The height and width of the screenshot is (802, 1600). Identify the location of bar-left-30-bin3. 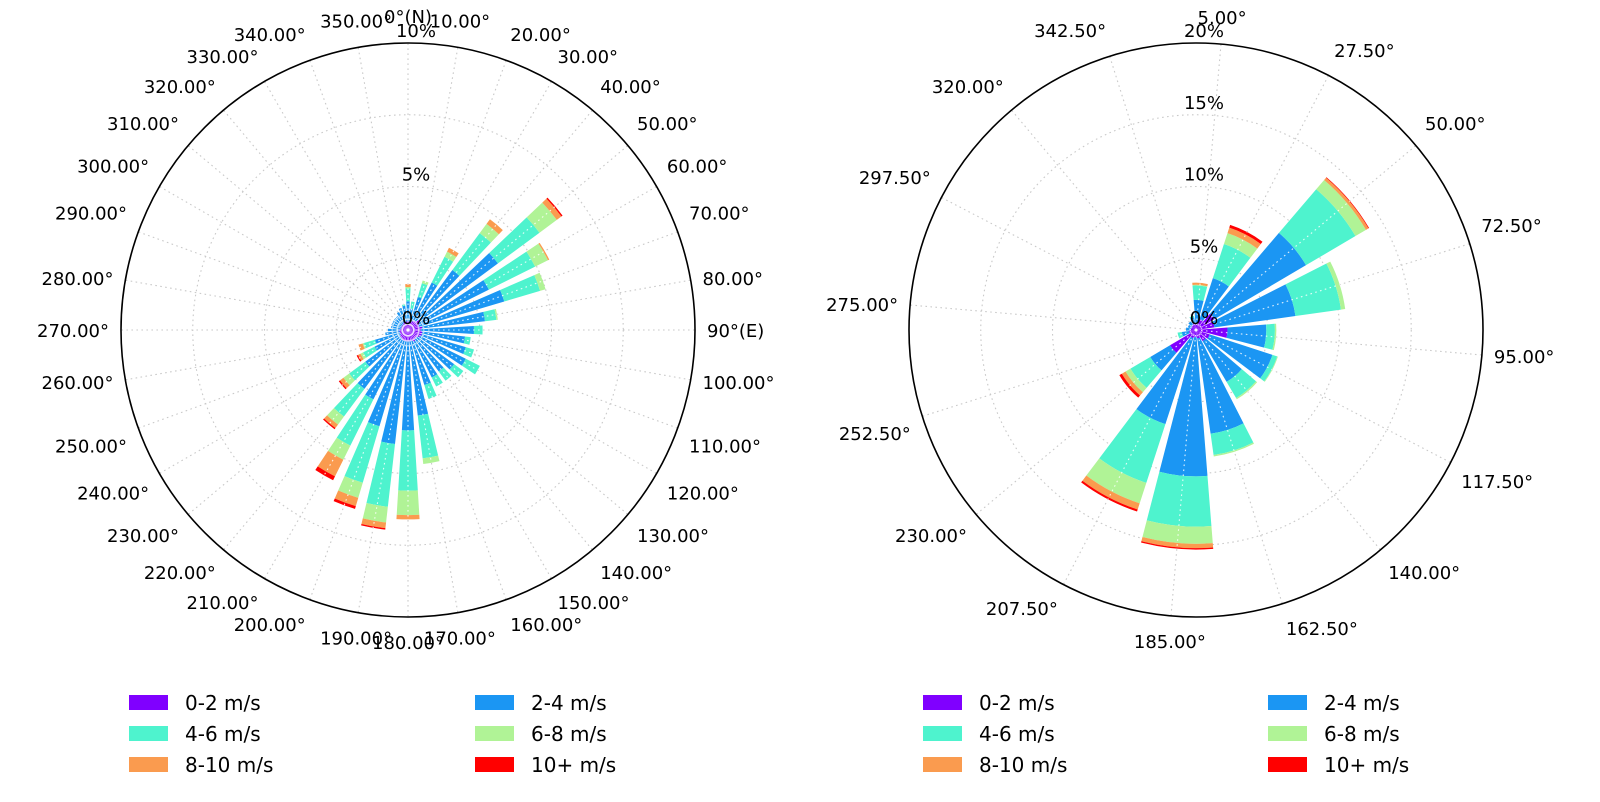
(450, 256).